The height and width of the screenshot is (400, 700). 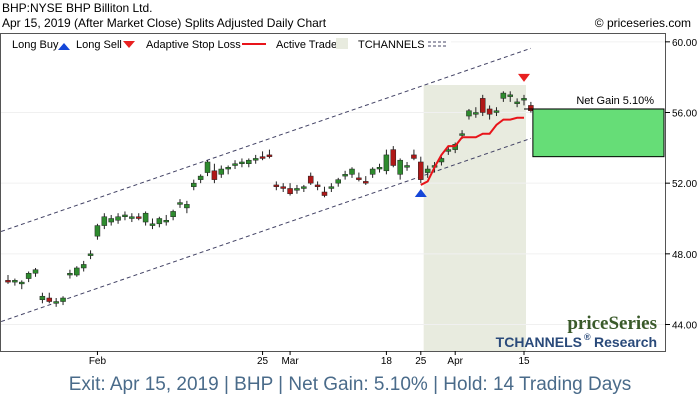 I want to click on copyright-text: © priceseries.com, so click(x=642, y=23).